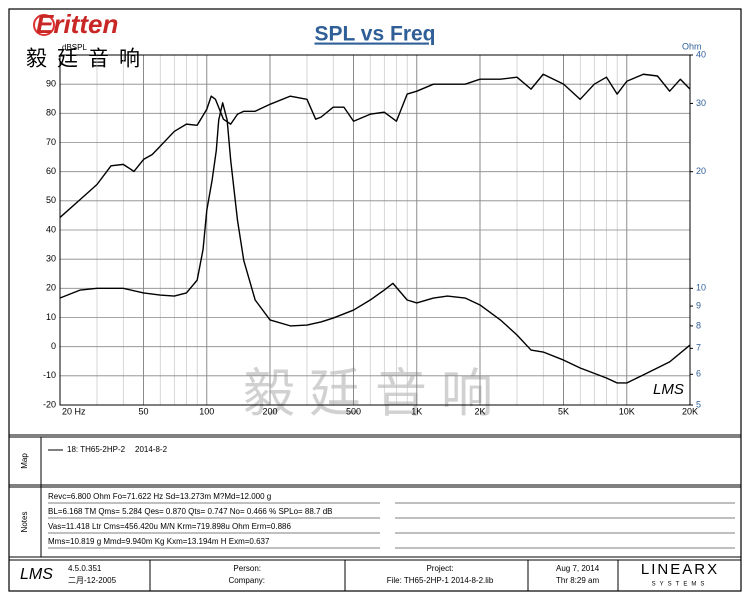 This screenshot has width=750, height=600. Describe the element at coordinates (698, 374) in the screenshot. I see `y2-tick-label: 6` at that location.